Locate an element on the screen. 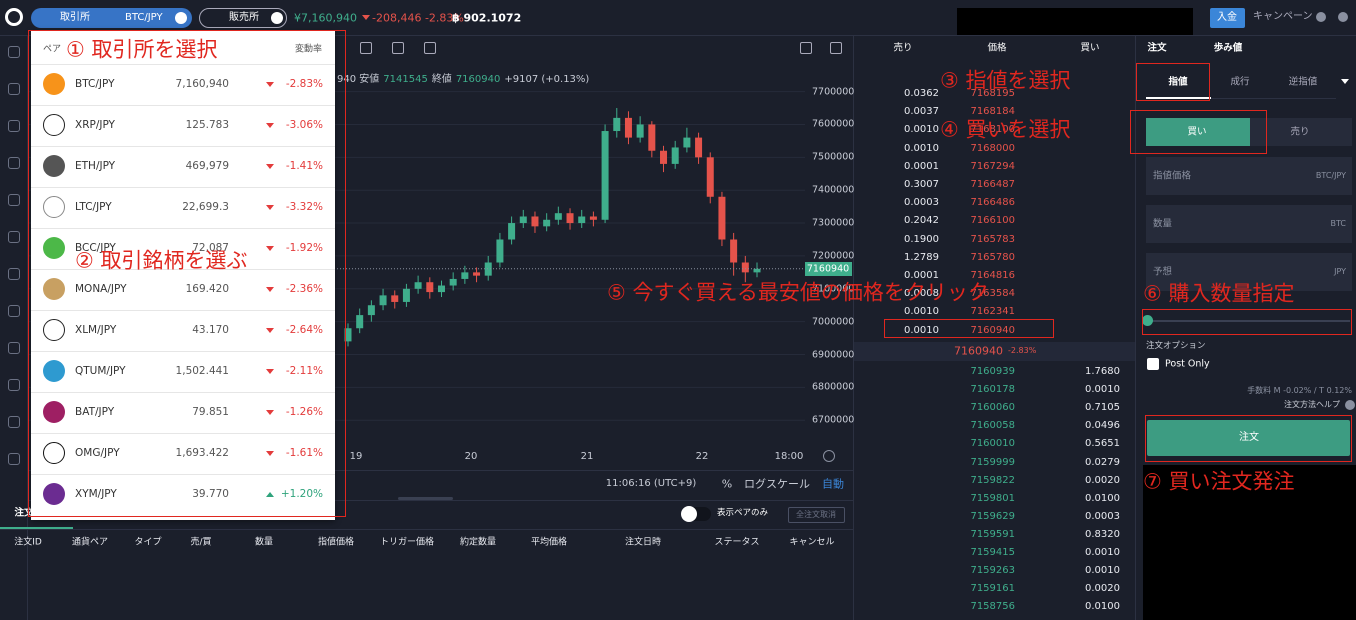 This screenshot has width=1356, height=620. ask-price: 7168184 is located at coordinates (992, 112).